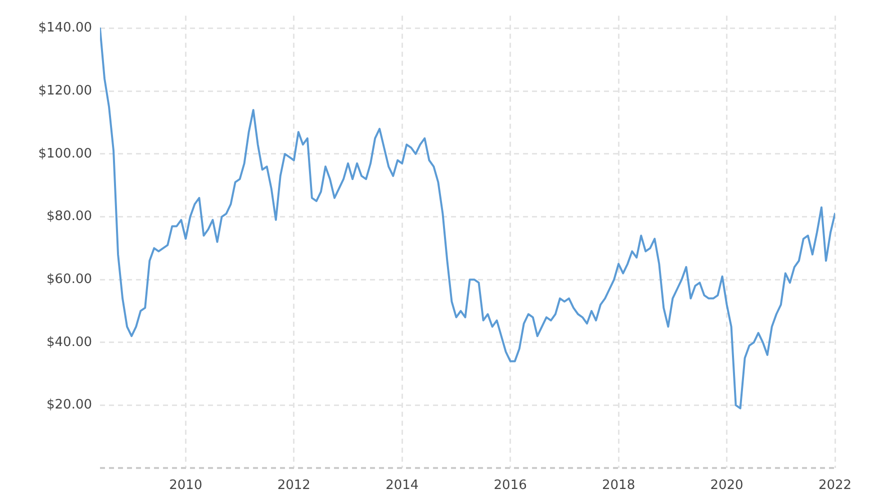 Image resolution: width=888 pixels, height=496 pixels. What do you see at coordinates (69, 405) in the screenshot?
I see `y-tick-label: $20.00` at bounding box center [69, 405].